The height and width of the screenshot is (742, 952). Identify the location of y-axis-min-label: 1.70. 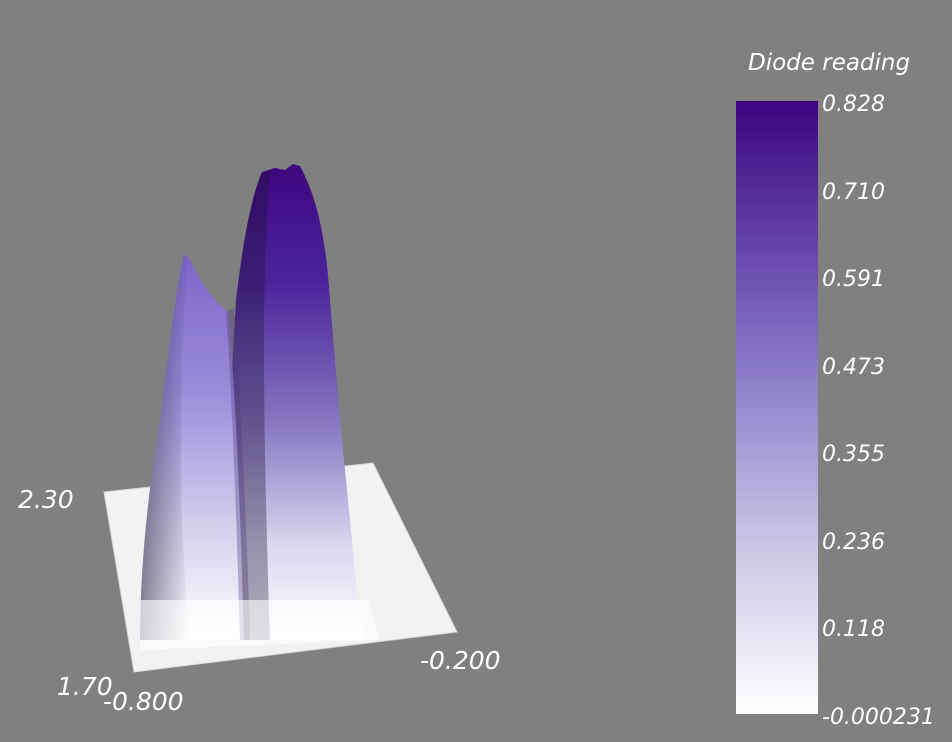
(85, 686).